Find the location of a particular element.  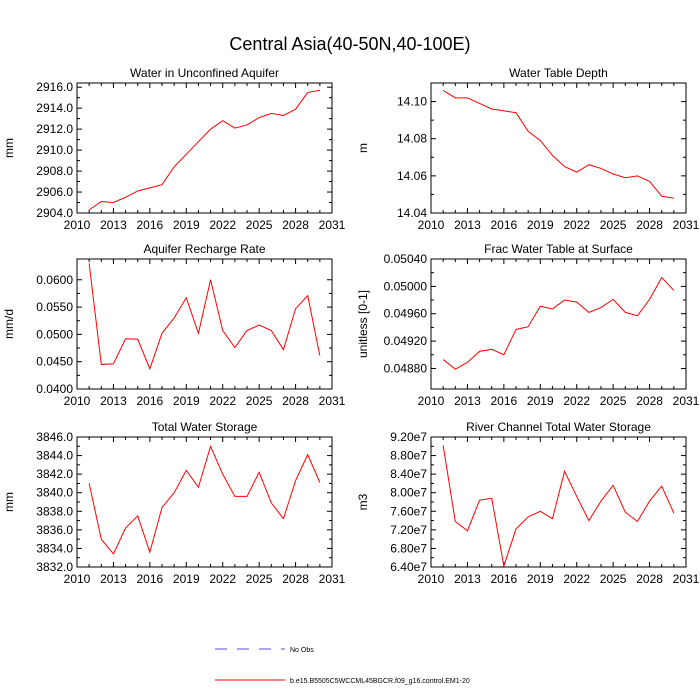

y-tick-label: 0.0400 is located at coordinates (54, 389).